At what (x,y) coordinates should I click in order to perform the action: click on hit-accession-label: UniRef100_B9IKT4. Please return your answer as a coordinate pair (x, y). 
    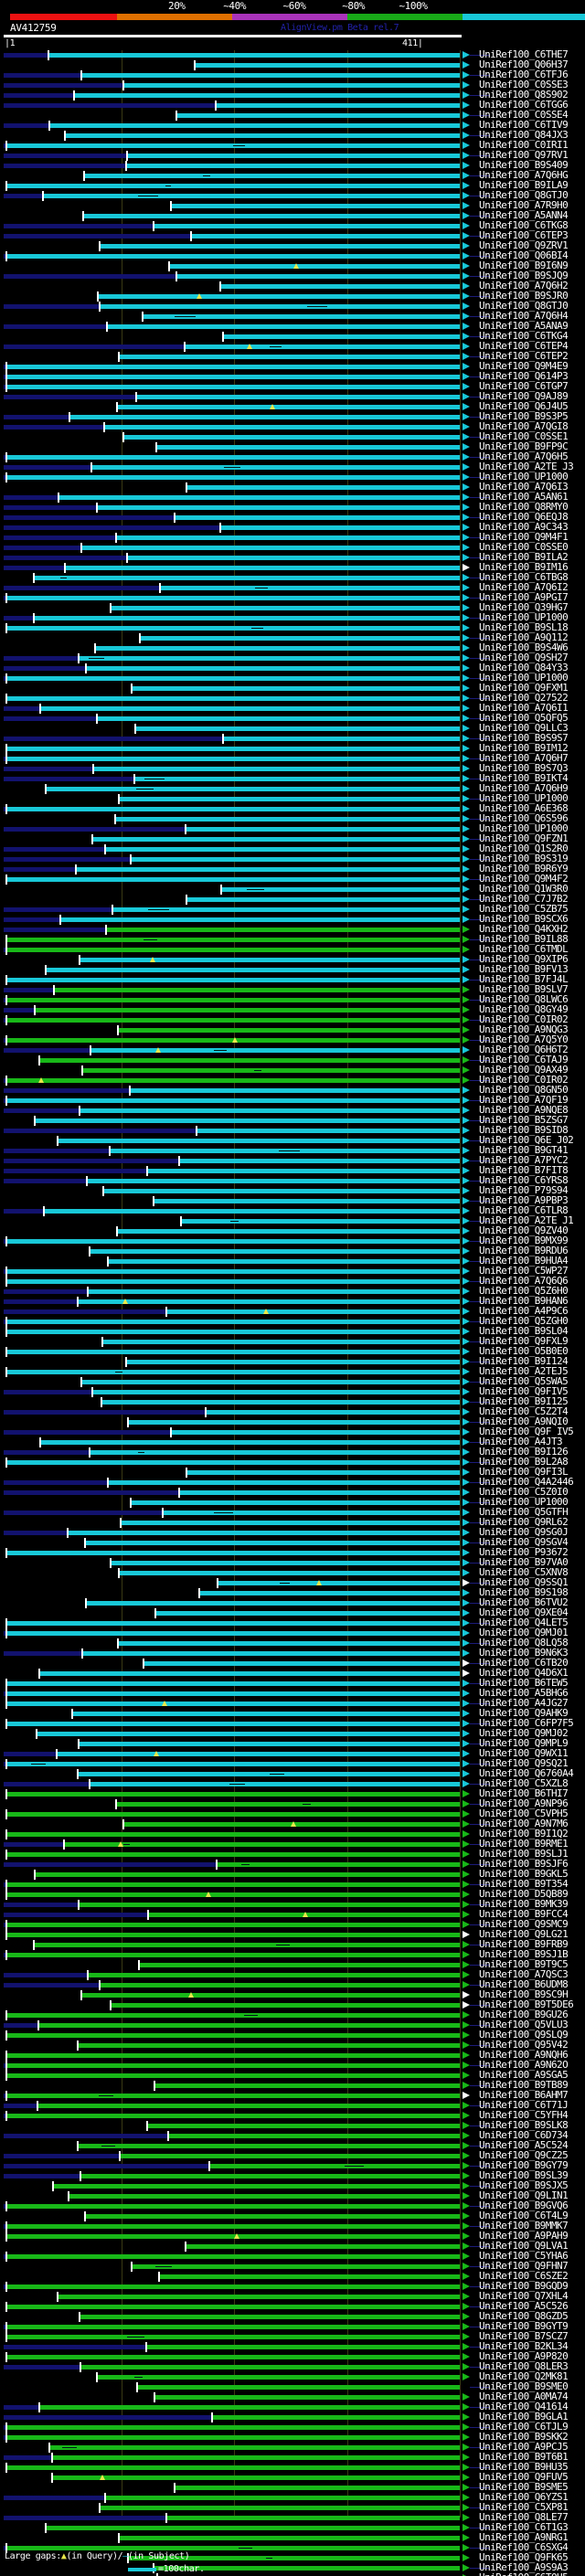
    Looking at the image, I should click on (524, 778).